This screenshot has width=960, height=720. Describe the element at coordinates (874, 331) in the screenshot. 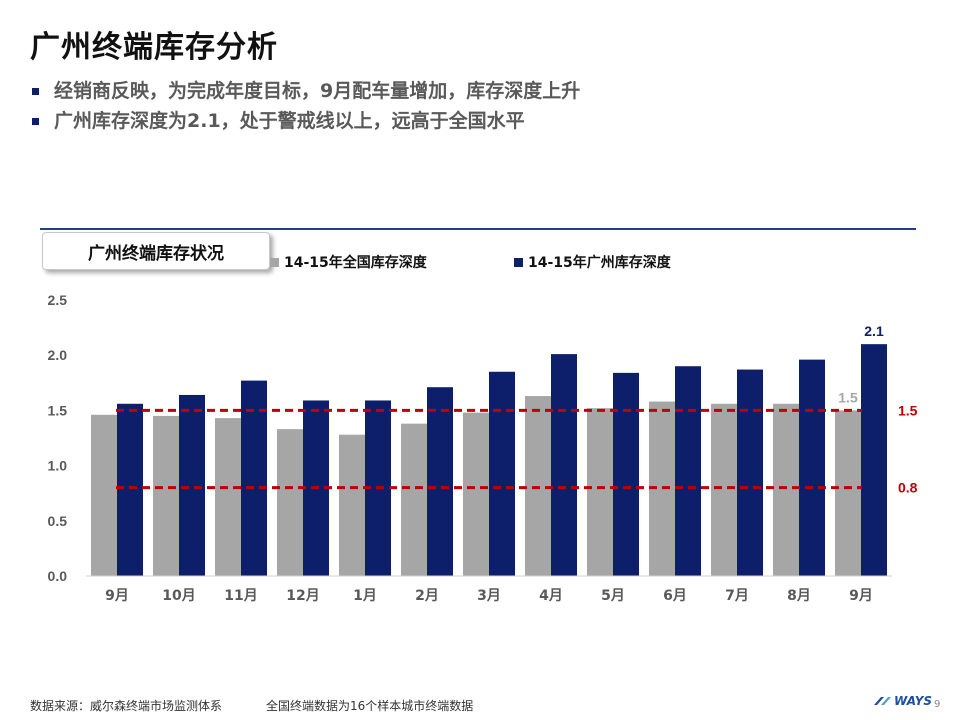

I see `data-label: 2.1` at that location.